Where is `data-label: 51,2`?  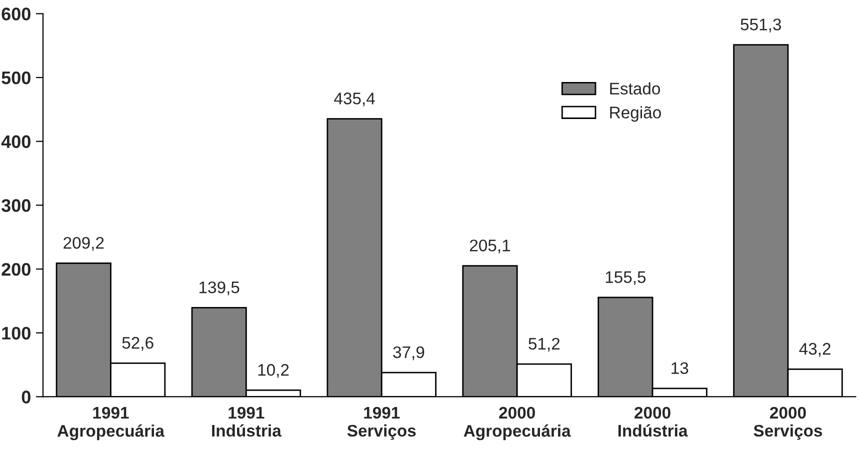
data-label: 51,2 is located at coordinates (544, 345).